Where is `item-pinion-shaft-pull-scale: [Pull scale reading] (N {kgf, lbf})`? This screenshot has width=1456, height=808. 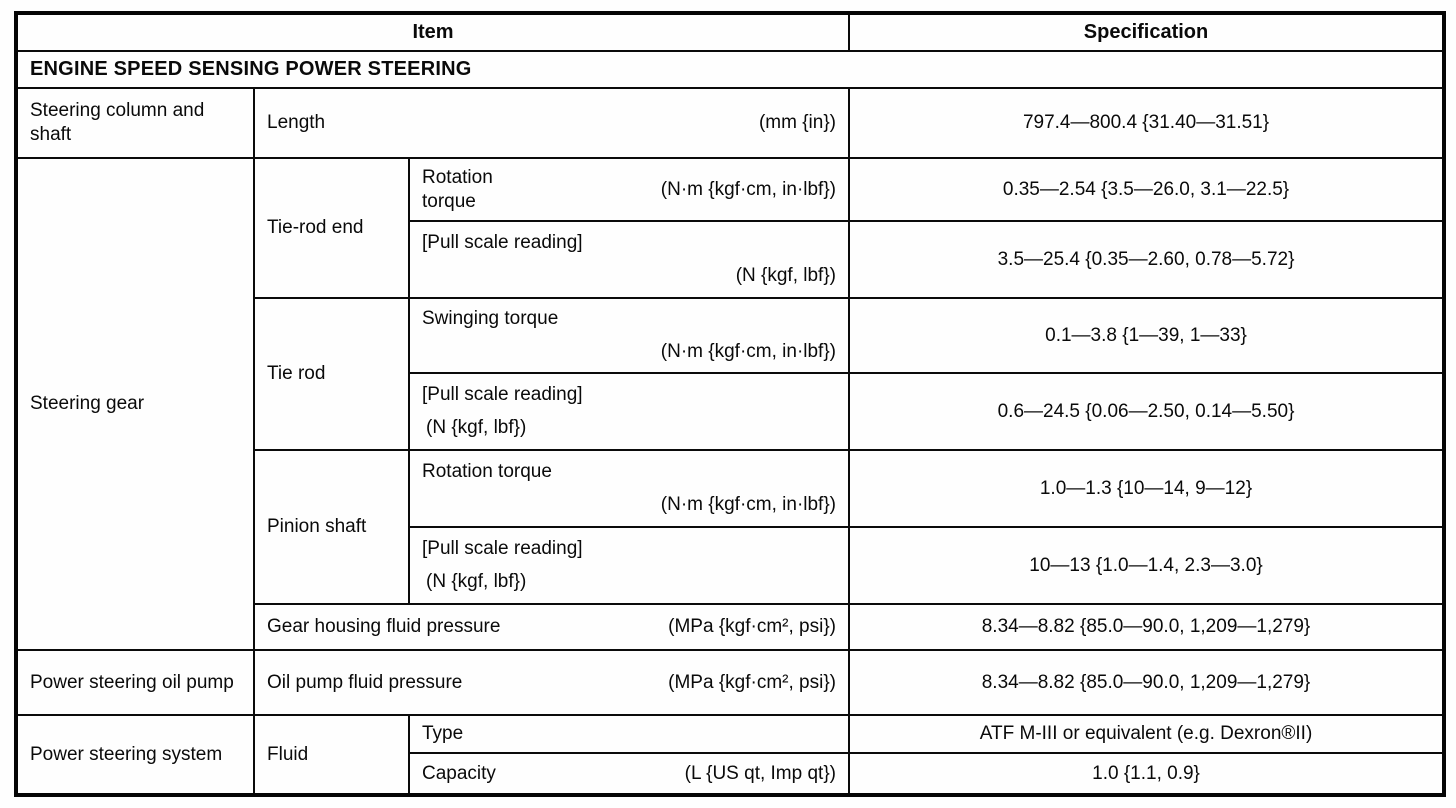 item-pinion-shaft-pull-scale: [Pull scale reading] (N {kgf, lbf}) is located at coordinates (629, 565).